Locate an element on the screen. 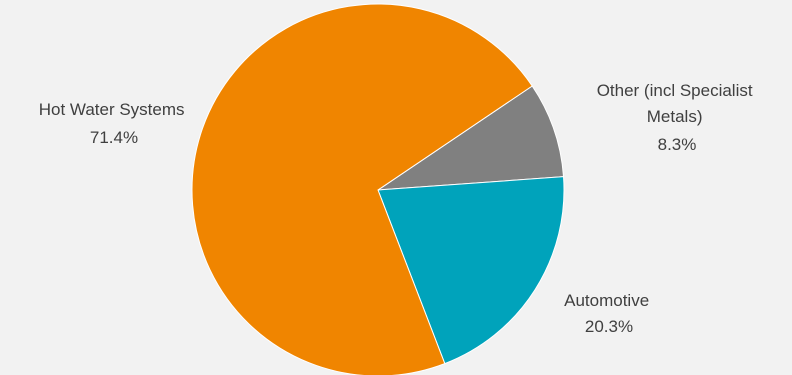 The width and height of the screenshot is (792, 375). slice-label-hot-water-systems: Hot Water Systems 71.4% is located at coordinates (114, 123).